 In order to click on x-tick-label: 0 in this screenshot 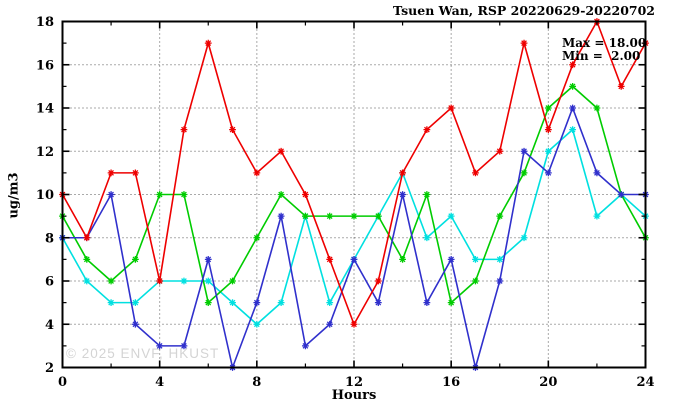, I will do `click(62, 382)`.